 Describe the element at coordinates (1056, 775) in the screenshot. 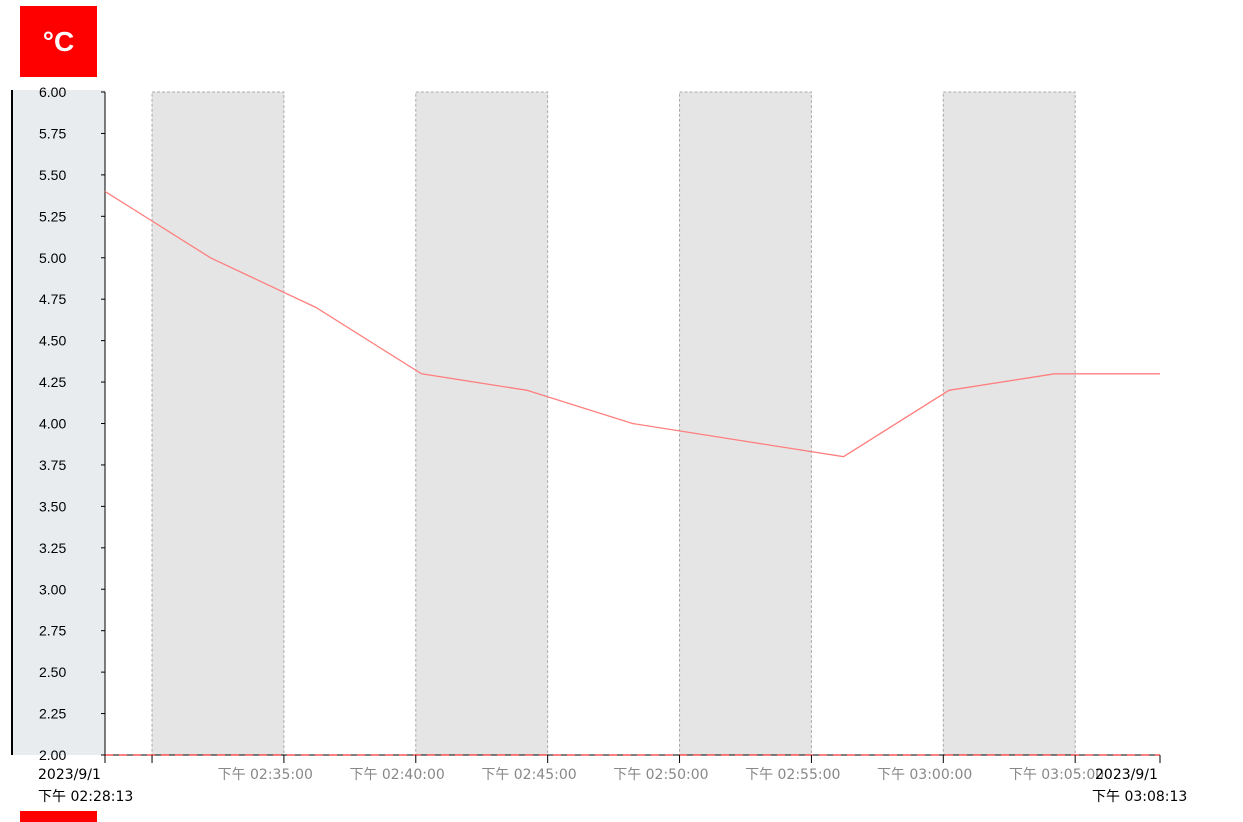

I see `x-tick-label: 下午 03:05:00` at that location.